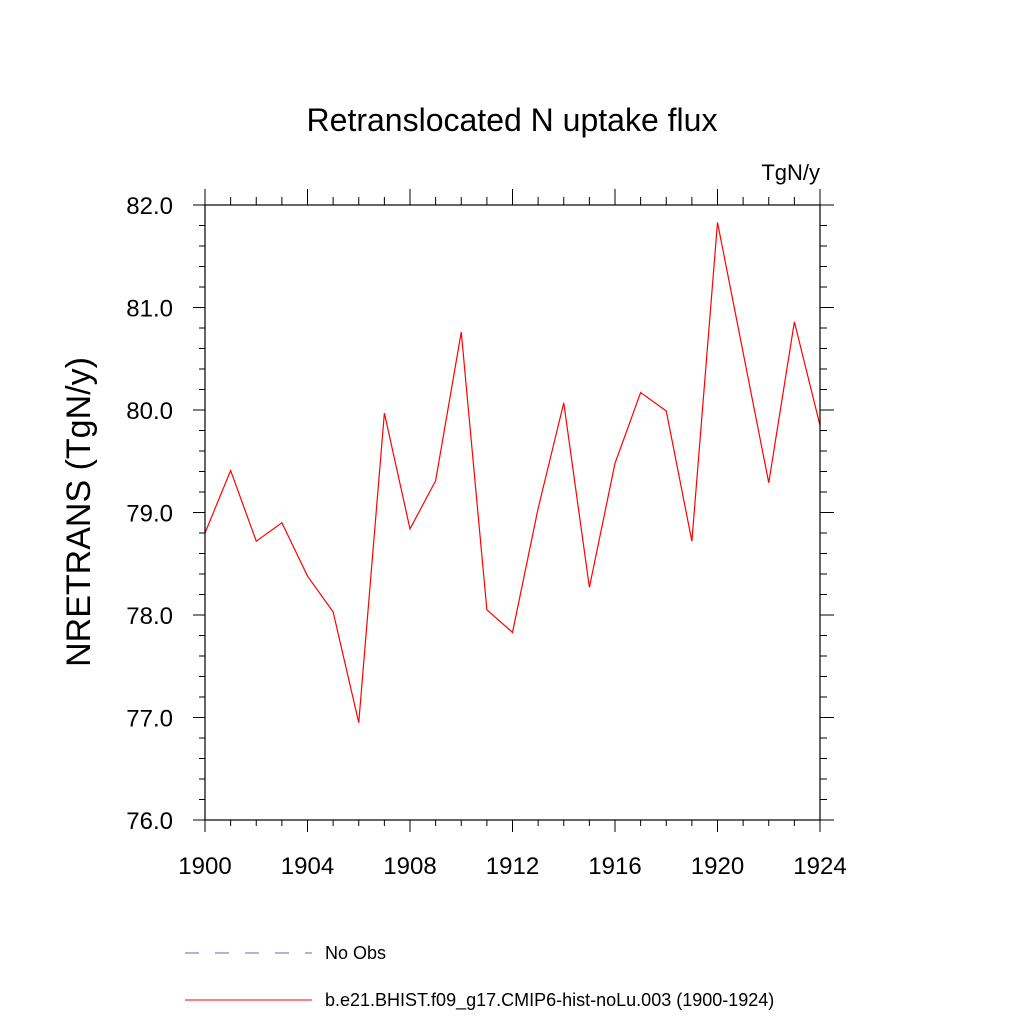  Describe the element at coordinates (819, 866) in the screenshot. I see `x-tick-label: 1924` at that location.